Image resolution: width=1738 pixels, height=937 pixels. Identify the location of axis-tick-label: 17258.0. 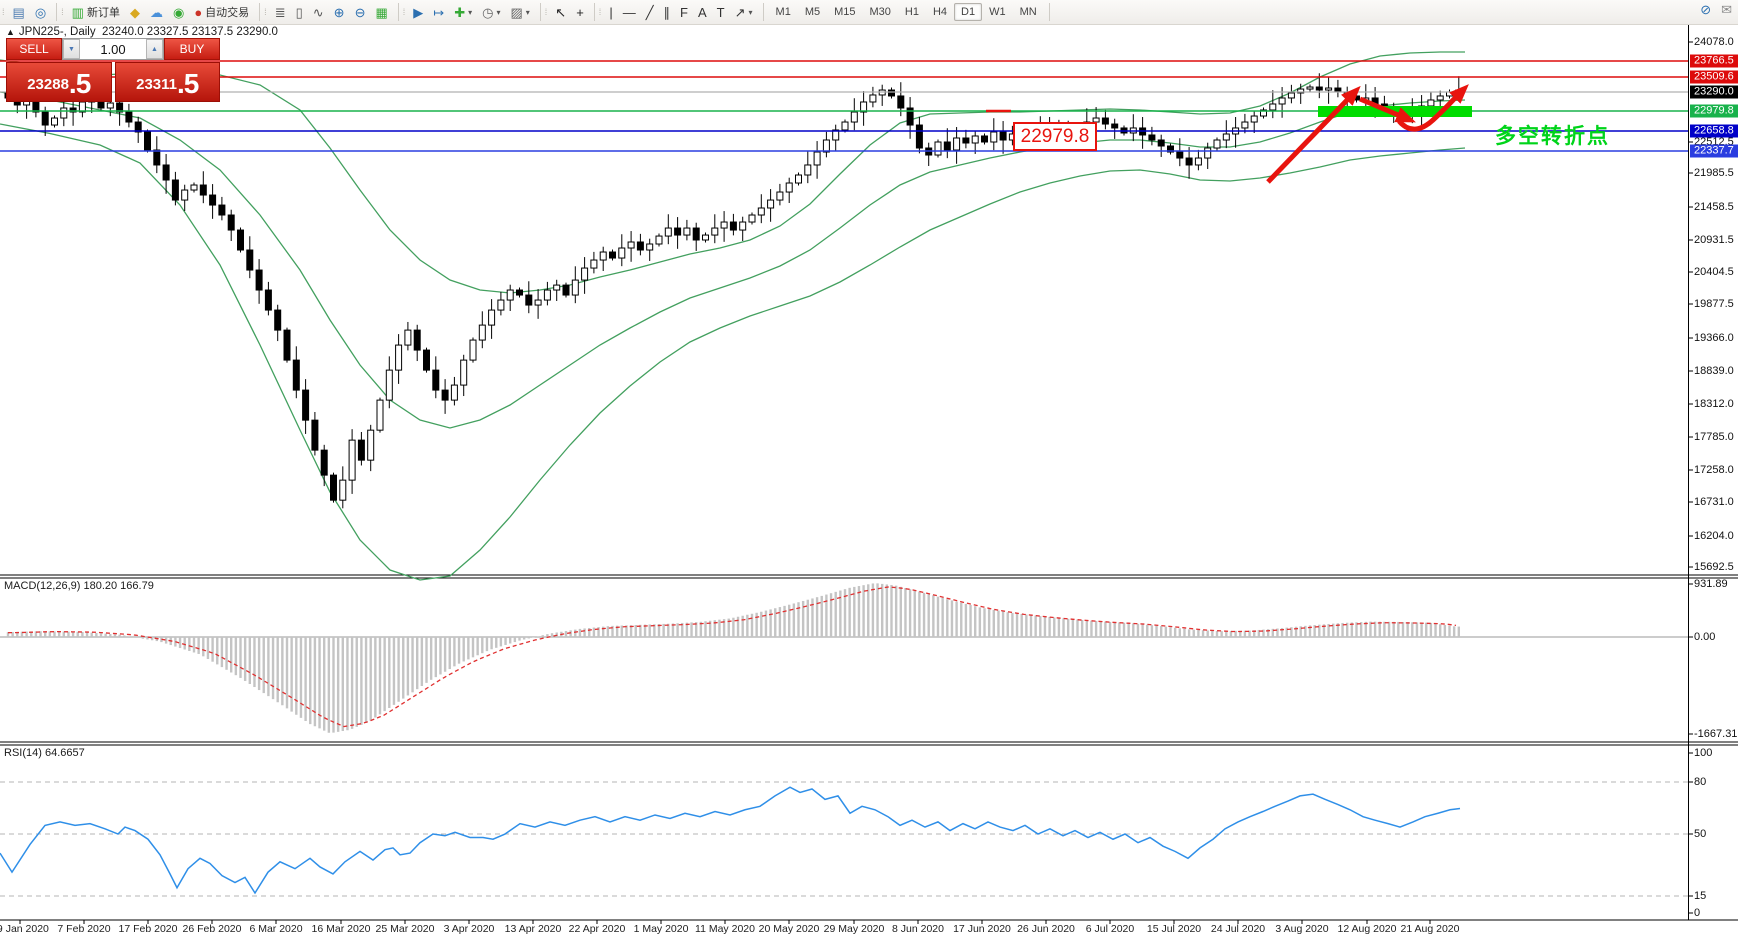
(1714, 470).